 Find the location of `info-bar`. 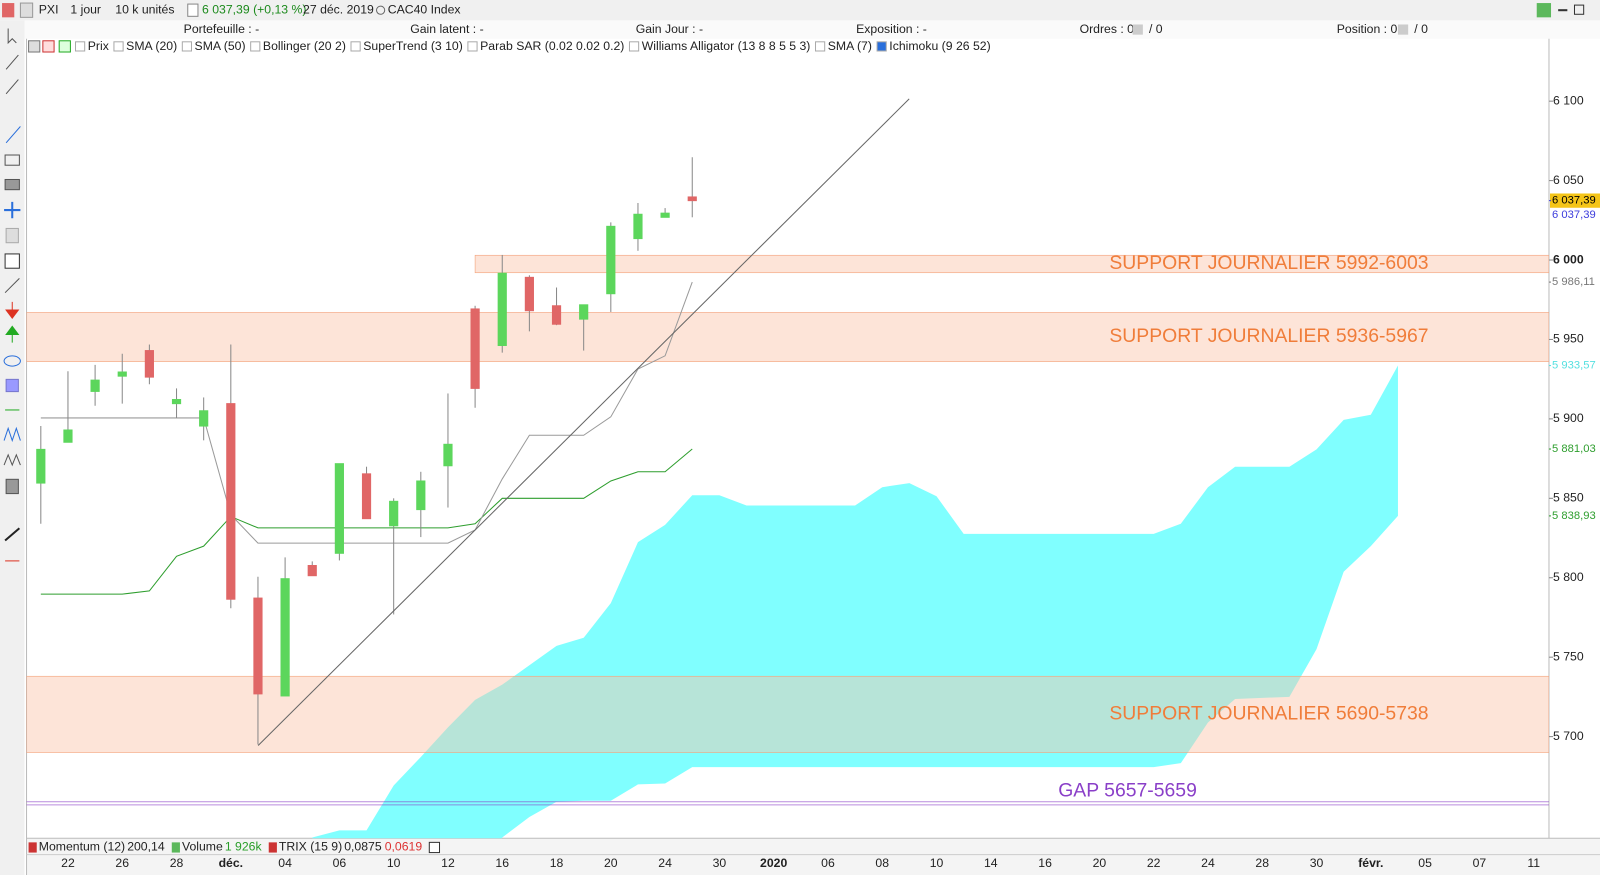

info-bar is located at coordinates (800, 29).